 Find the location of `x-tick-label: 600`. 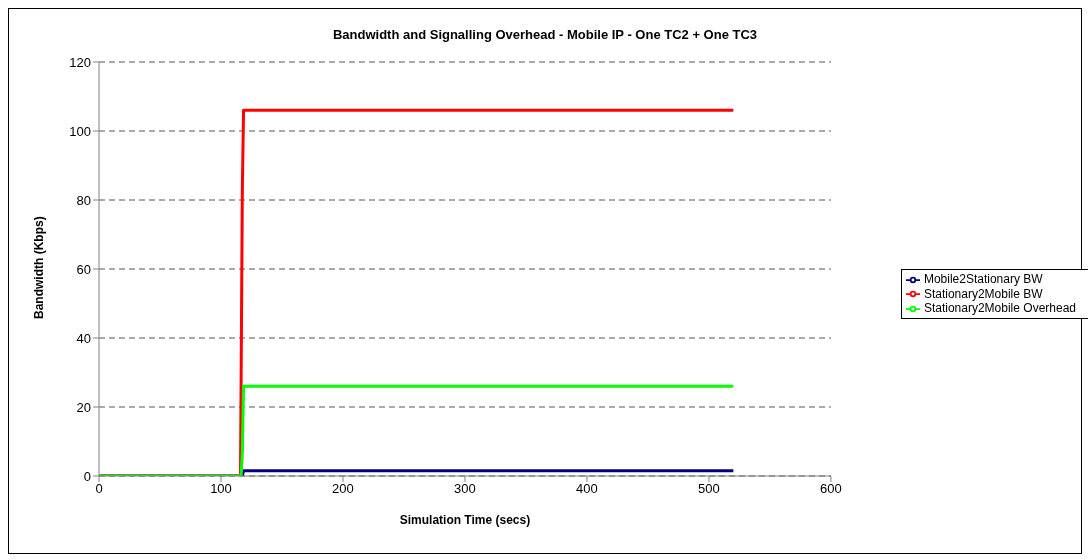

x-tick-label: 600 is located at coordinates (831, 489).